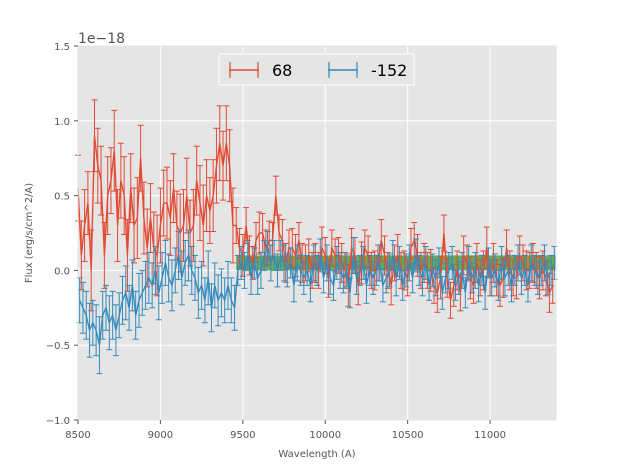 This screenshot has width=617, height=467. Describe the element at coordinates (58, 421) in the screenshot. I see `y-tick-label: −1.0` at that location.